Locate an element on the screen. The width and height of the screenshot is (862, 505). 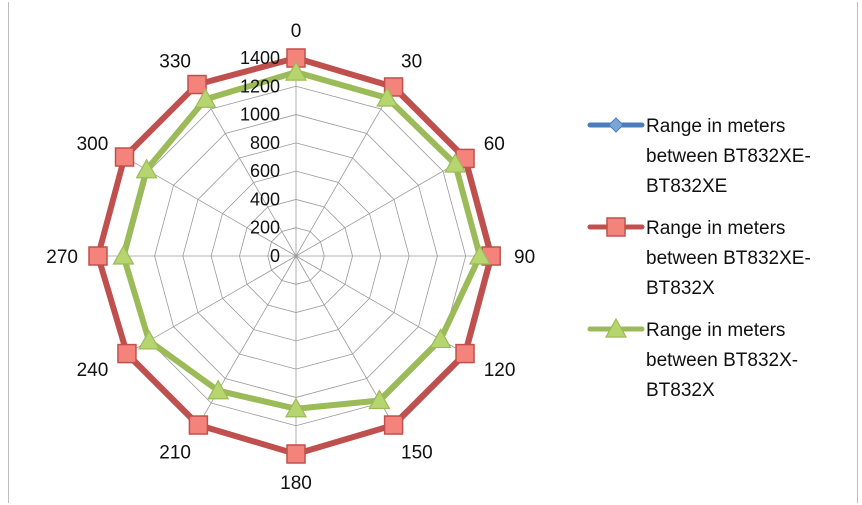
category-label: 270 is located at coordinates (62, 257).